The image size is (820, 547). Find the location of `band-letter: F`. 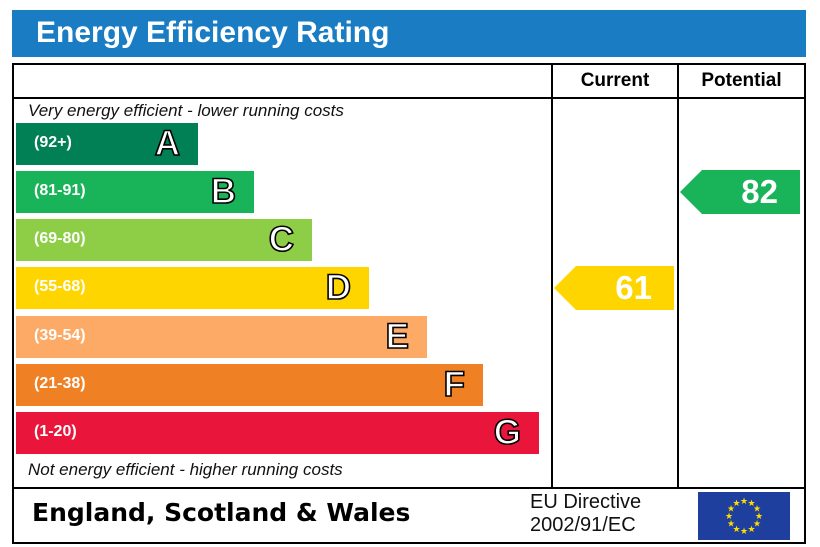

band-letter: F is located at coordinates (454, 384).